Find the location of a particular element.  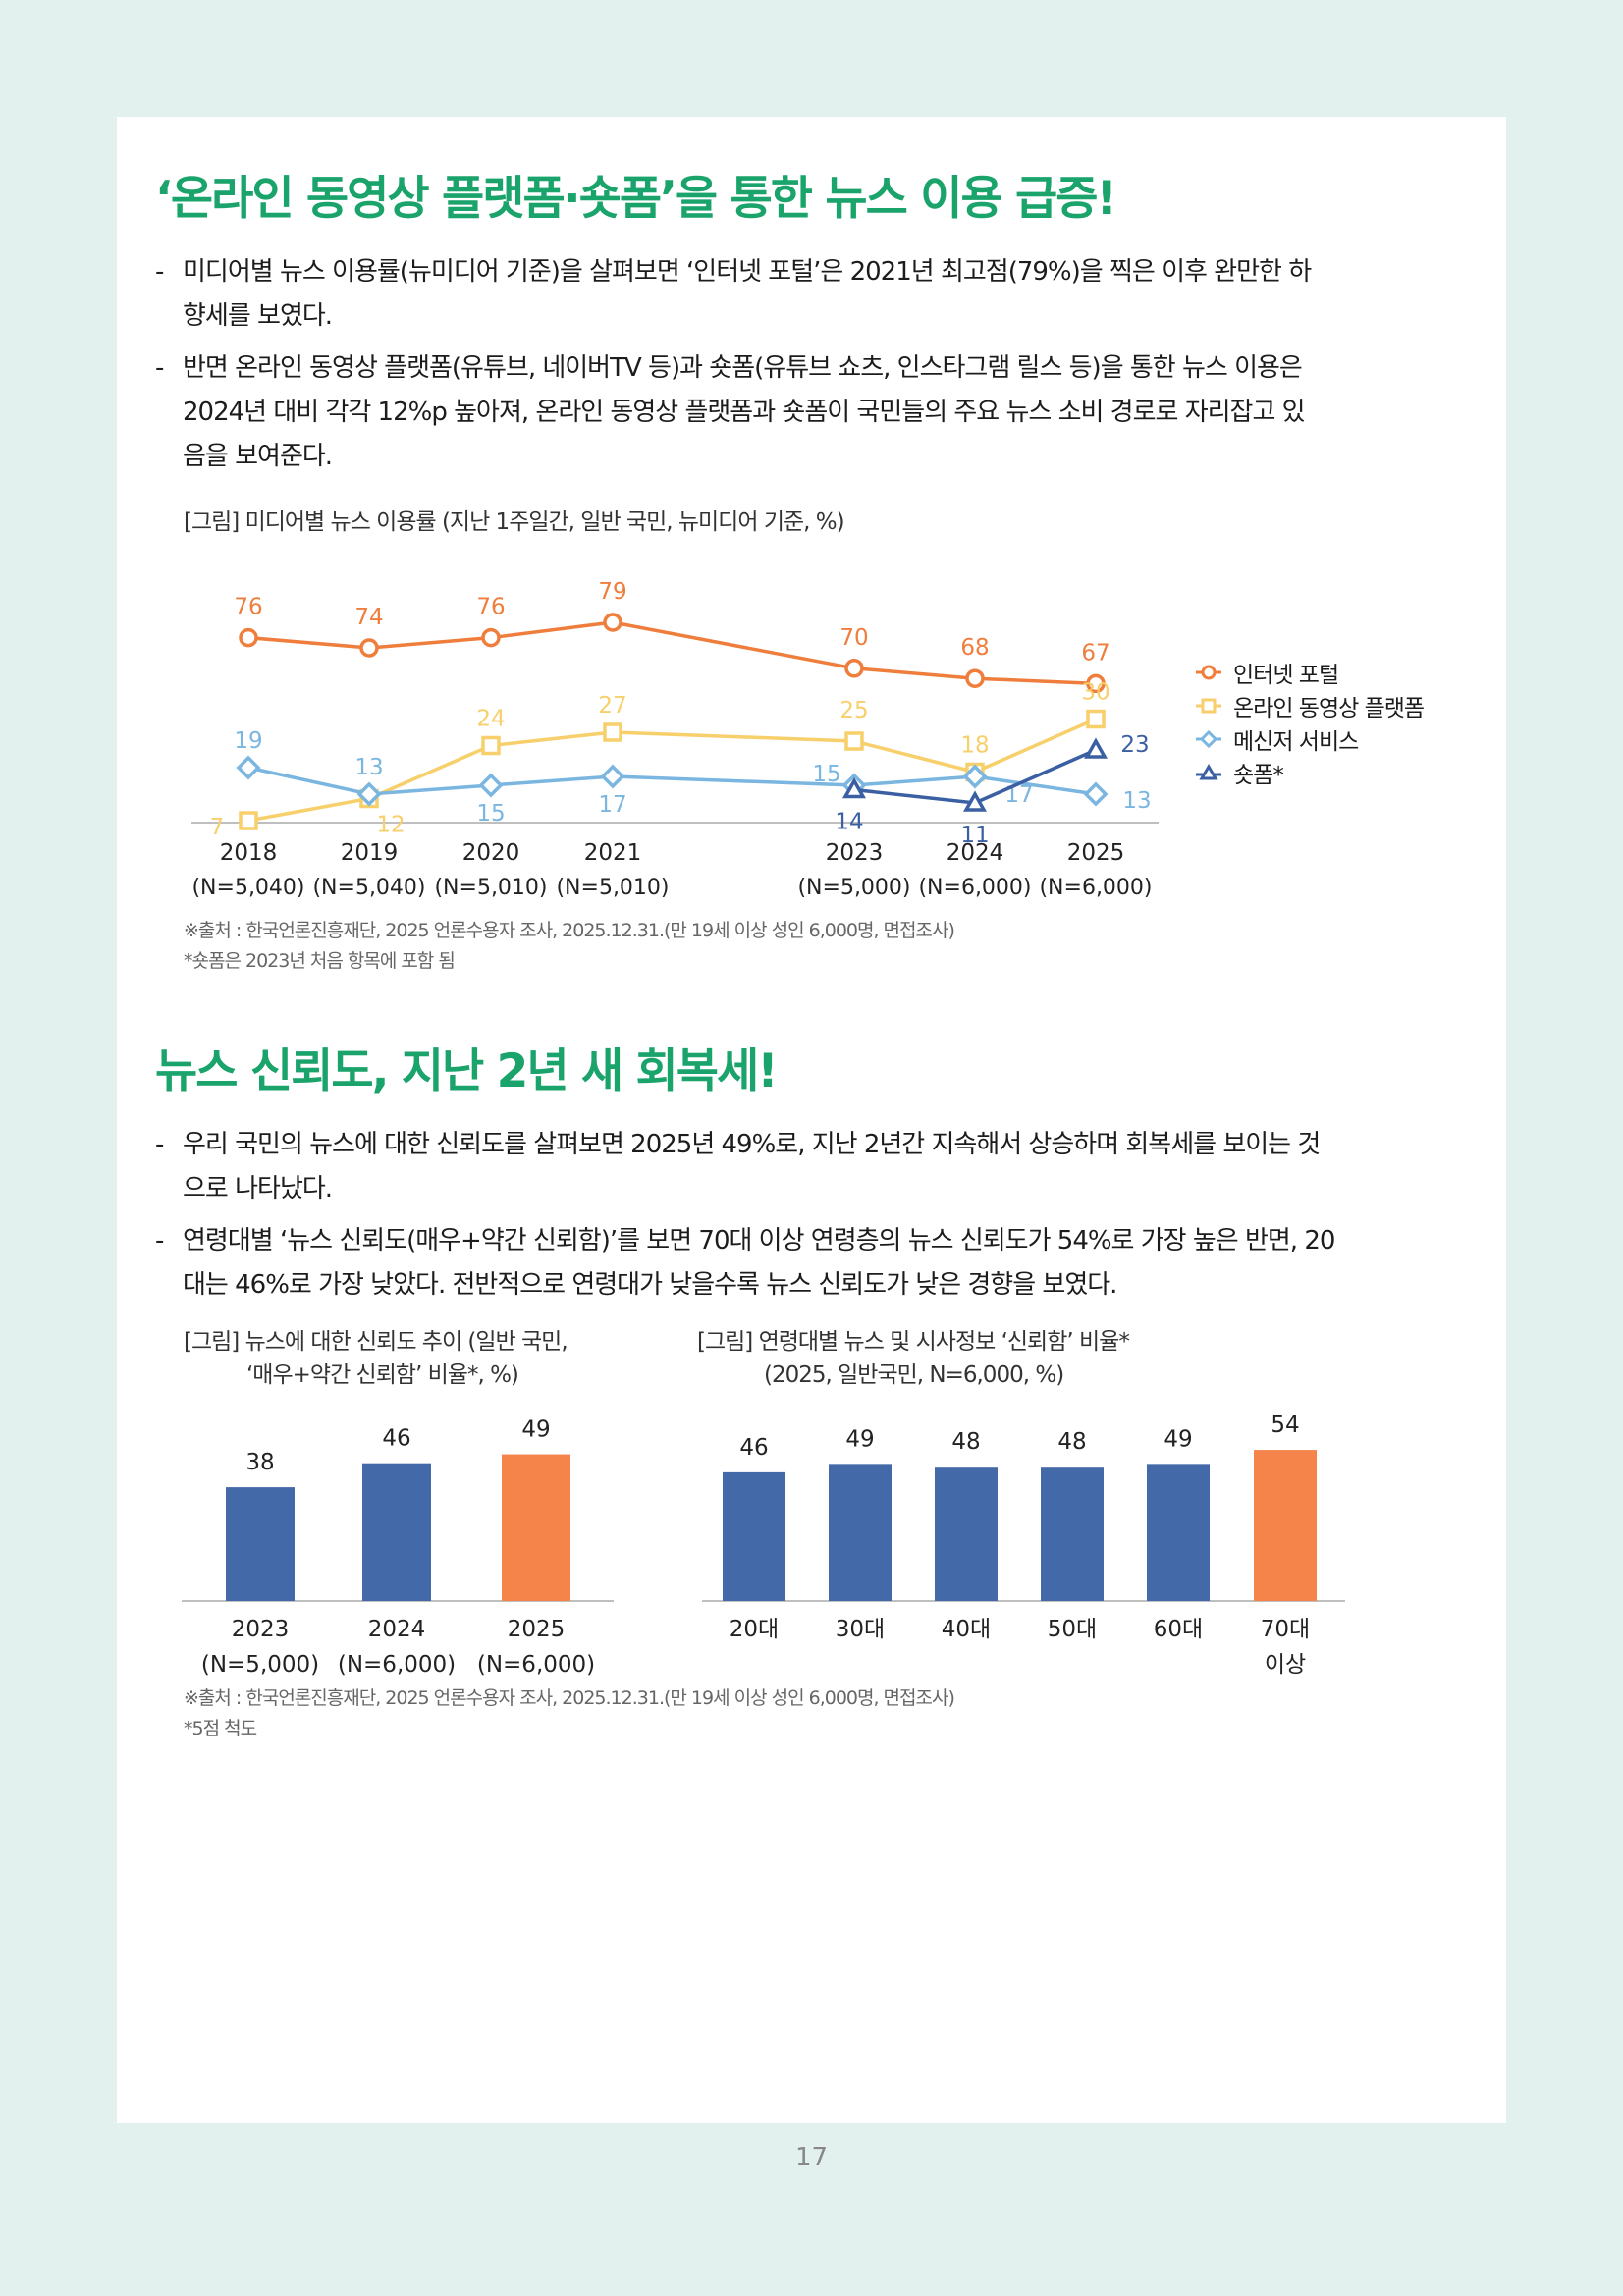

data-label: 12 is located at coordinates (391, 825).